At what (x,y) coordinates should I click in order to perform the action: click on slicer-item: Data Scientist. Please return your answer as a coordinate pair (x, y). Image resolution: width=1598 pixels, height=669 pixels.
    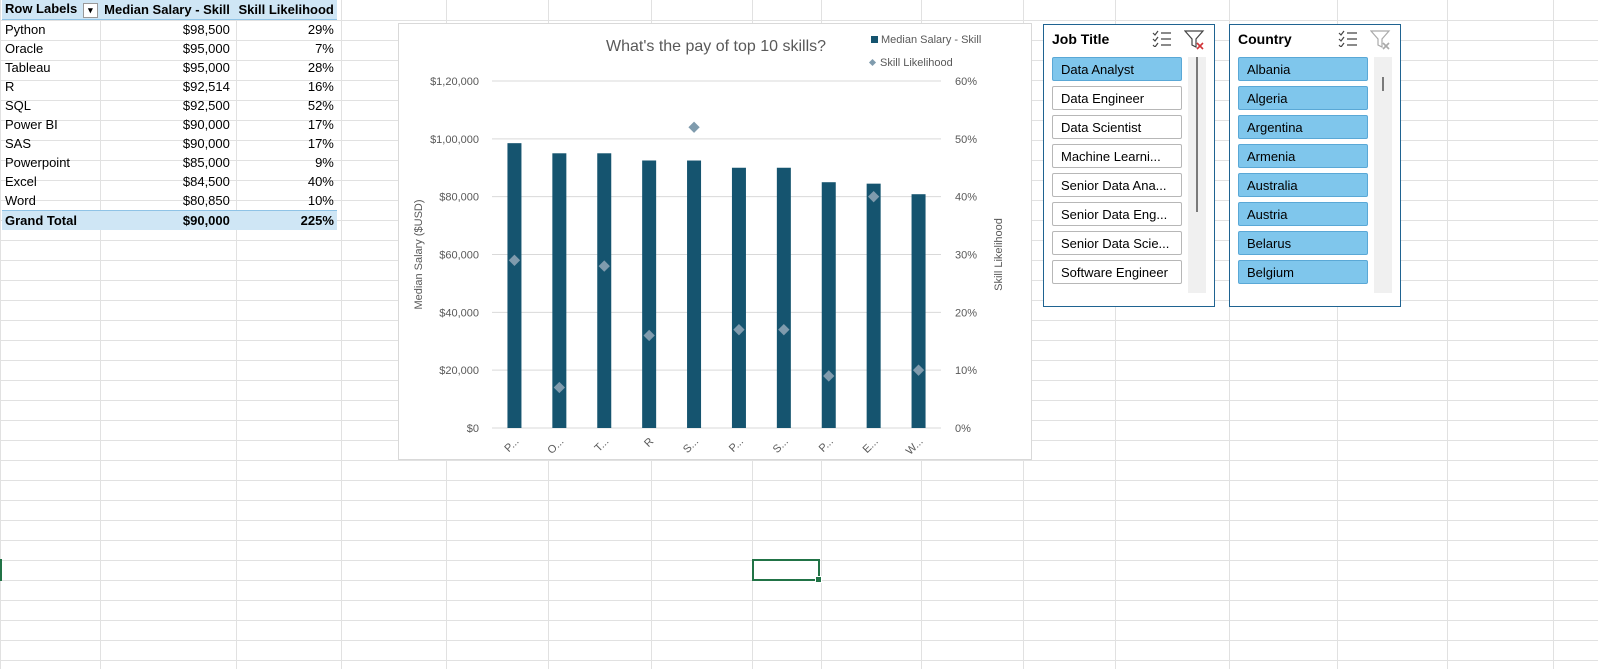
    Looking at the image, I should click on (1117, 127).